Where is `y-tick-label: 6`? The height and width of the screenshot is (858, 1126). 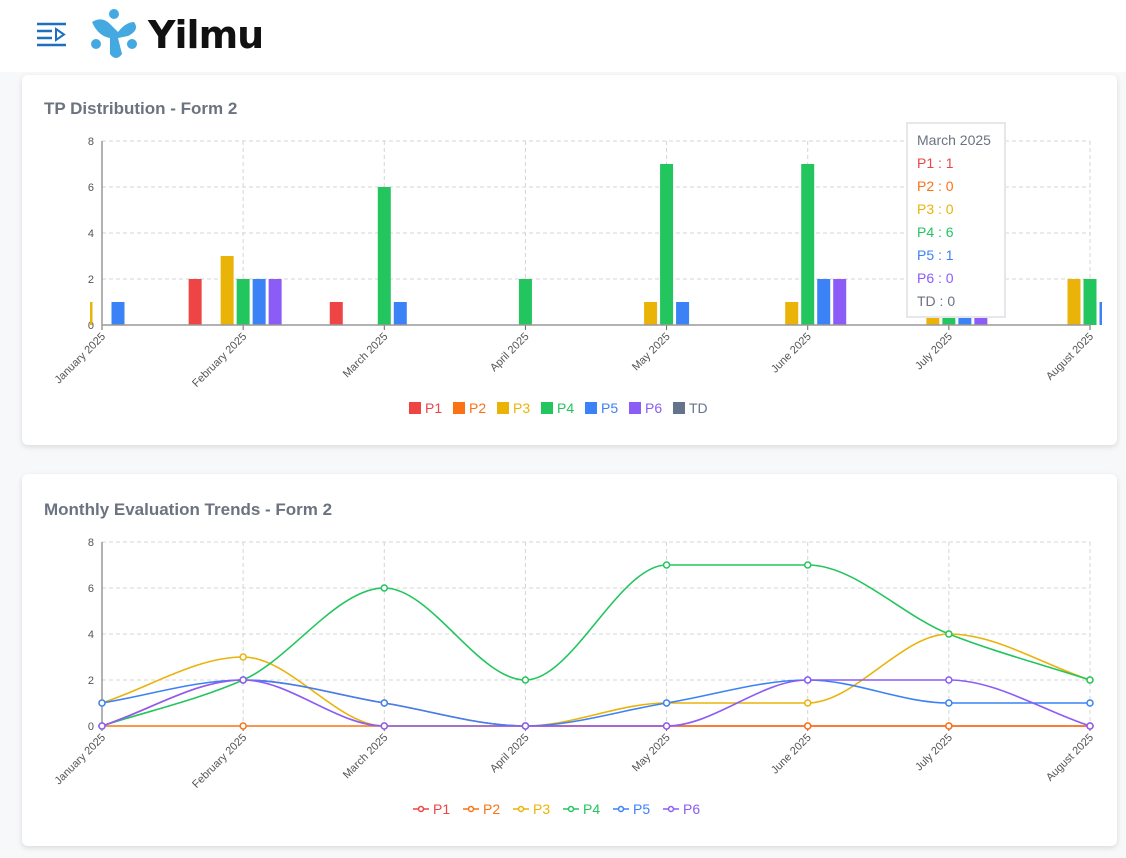 y-tick-label: 6 is located at coordinates (91, 589).